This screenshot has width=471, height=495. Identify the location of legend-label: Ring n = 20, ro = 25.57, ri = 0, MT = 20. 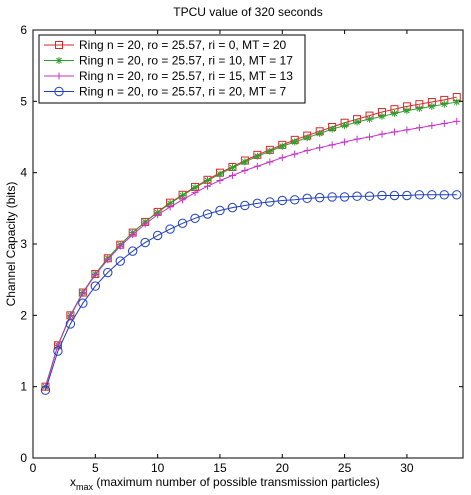
(183, 45).